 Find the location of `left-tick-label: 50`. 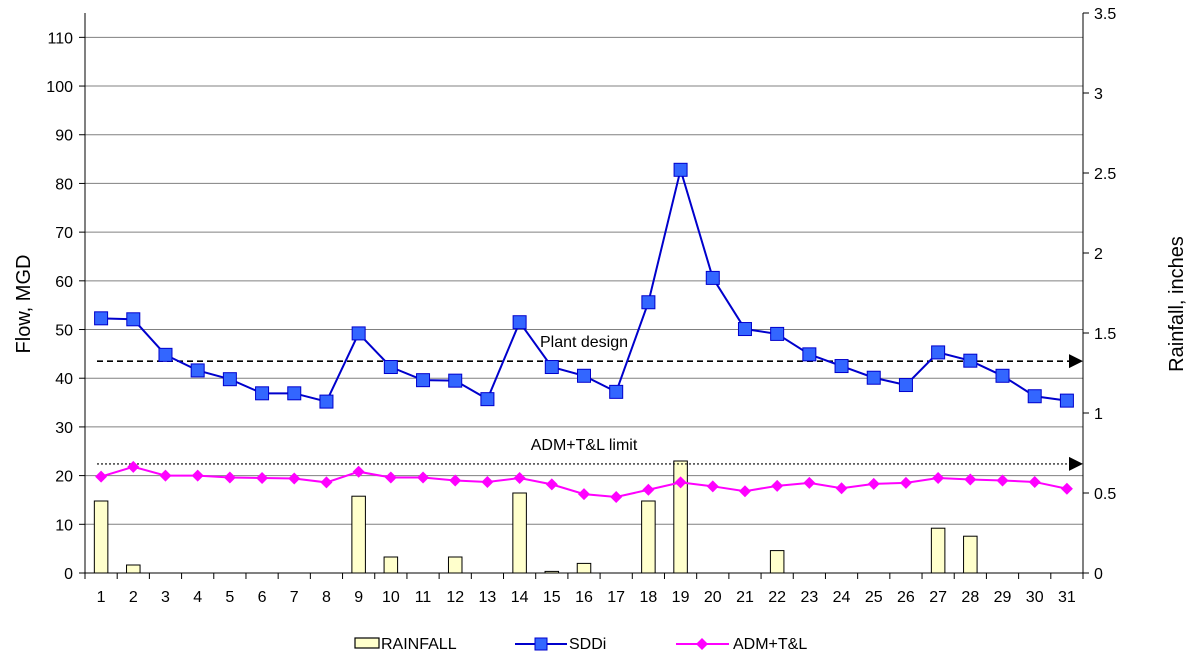

left-tick-label: 50 is located at coordinates (64, 331).